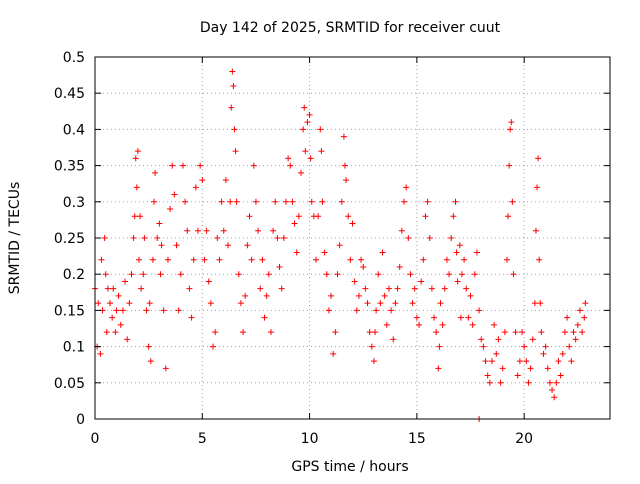  Describe the element at coordinates (95, 439) in the screenshot. I see `x-tick-label: 0` at that location.